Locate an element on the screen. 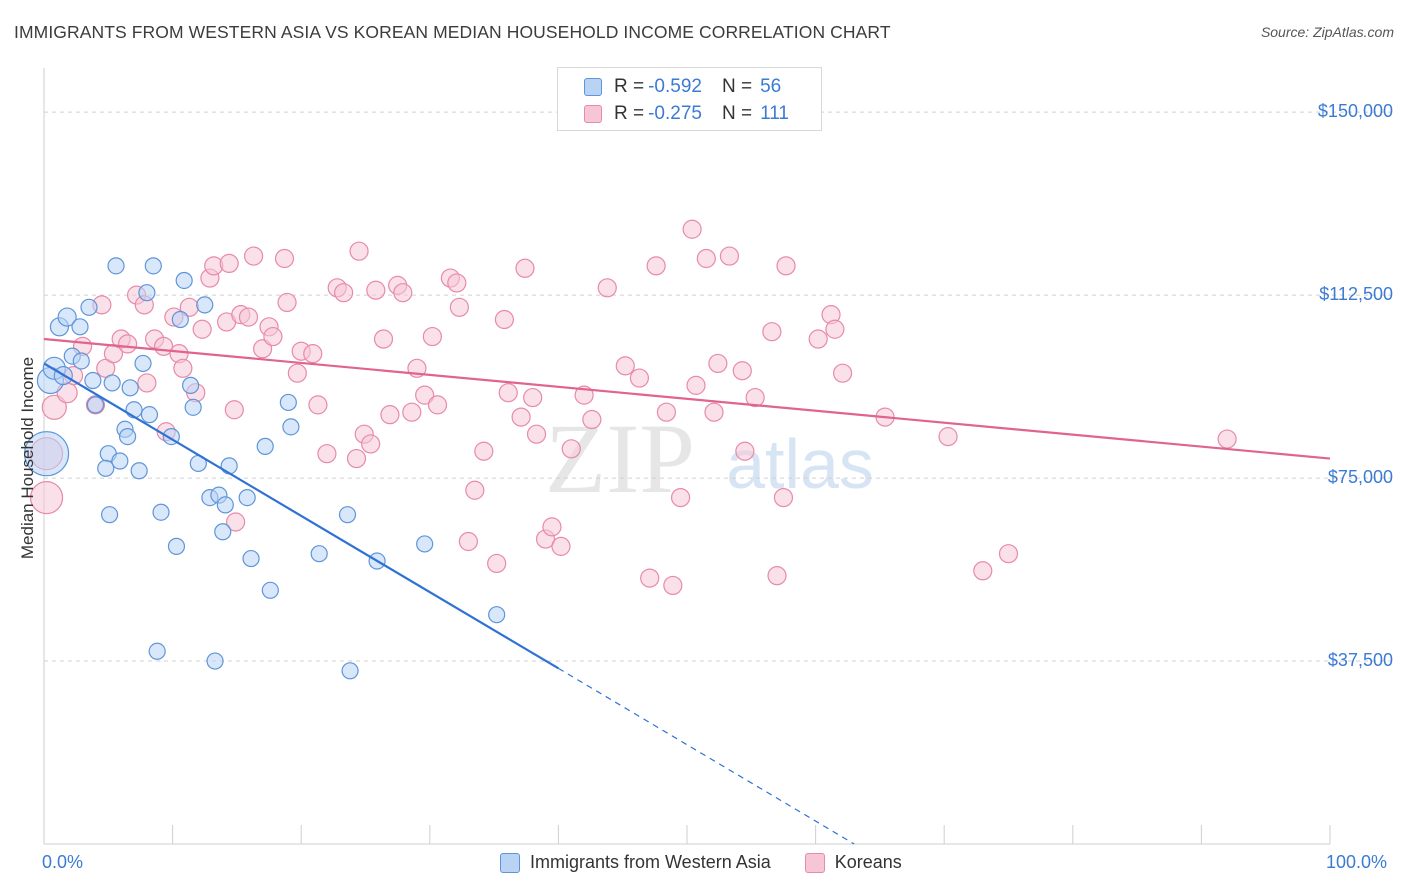 This screenshot has width=1406, height=892. pink-swatch is located at coordinates (814, 862).